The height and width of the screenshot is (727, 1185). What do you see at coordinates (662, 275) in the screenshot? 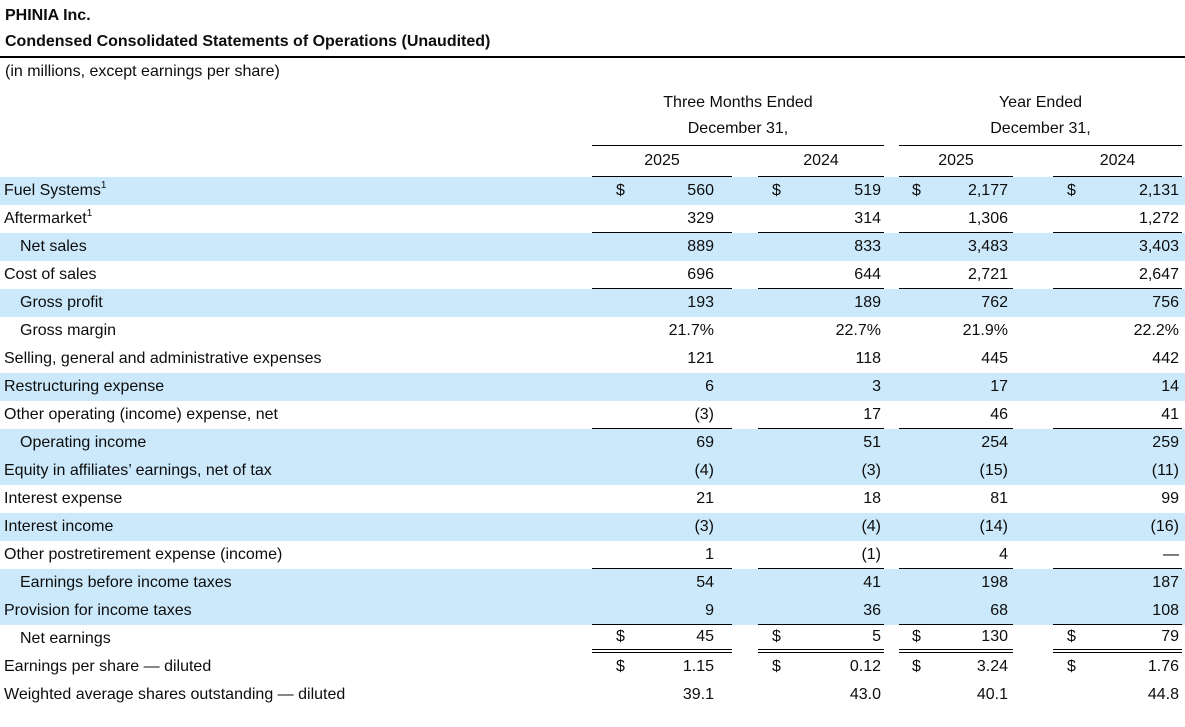
I see `value-cell: 696` at bounding box center [662, 275].